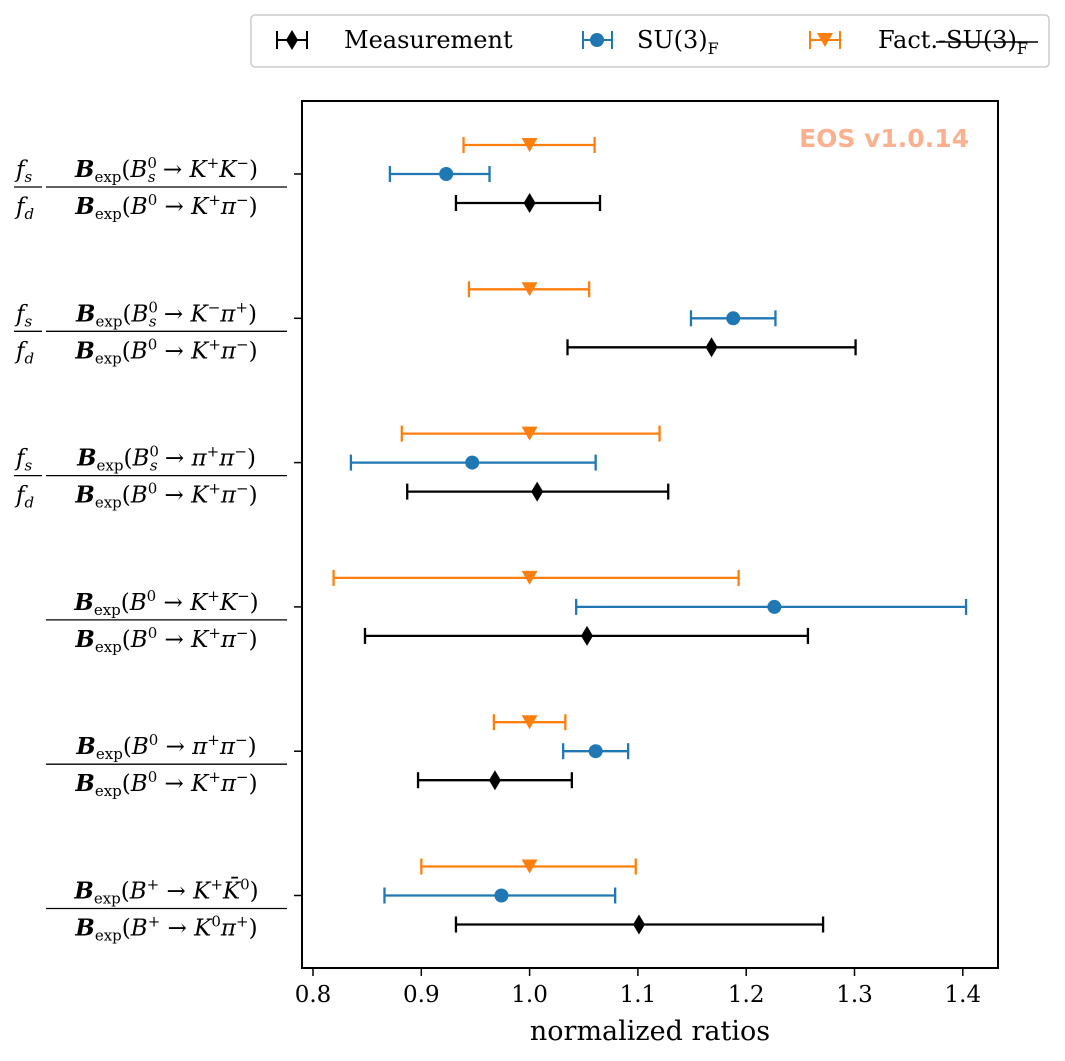 The width and height of the screenshot is (1065, 1061). Describe the element at coordinates (150, 477) in the screenshot. I see `y-tick-label: fs fd Bexp(B0 s → π+π−) Bexp(B0 → K+π−)` at that location.